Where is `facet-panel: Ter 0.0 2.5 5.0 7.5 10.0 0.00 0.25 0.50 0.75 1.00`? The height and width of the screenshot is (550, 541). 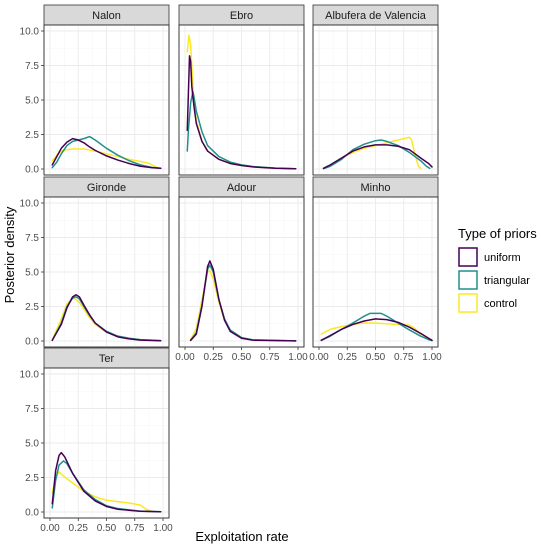 facet-panel: Ter 0.0 2.5 5.0 7.5 10.0 0.00 0.25 0.50 0.75 1.00 is located at coordinates (96, 440).